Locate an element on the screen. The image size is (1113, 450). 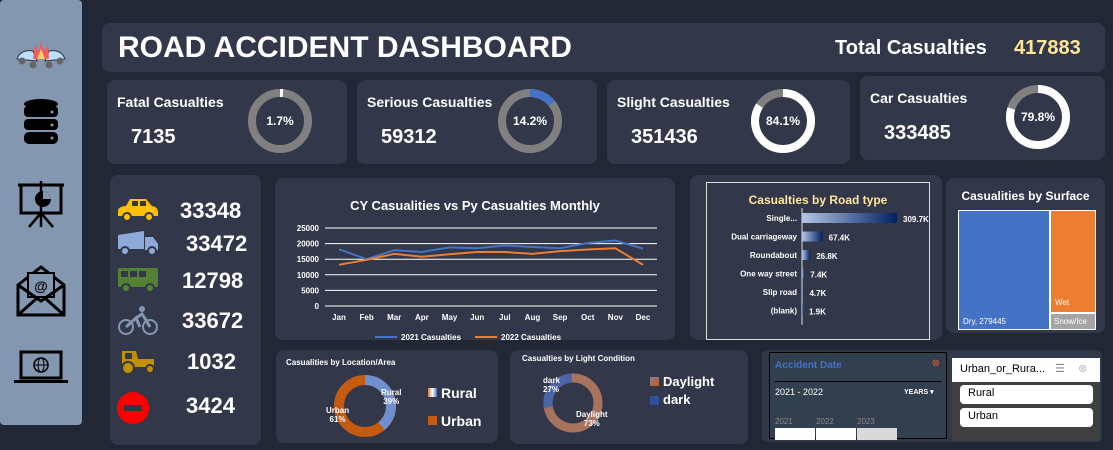
treemap-label: Dry, 279445 is located at coordinates (984, 321).